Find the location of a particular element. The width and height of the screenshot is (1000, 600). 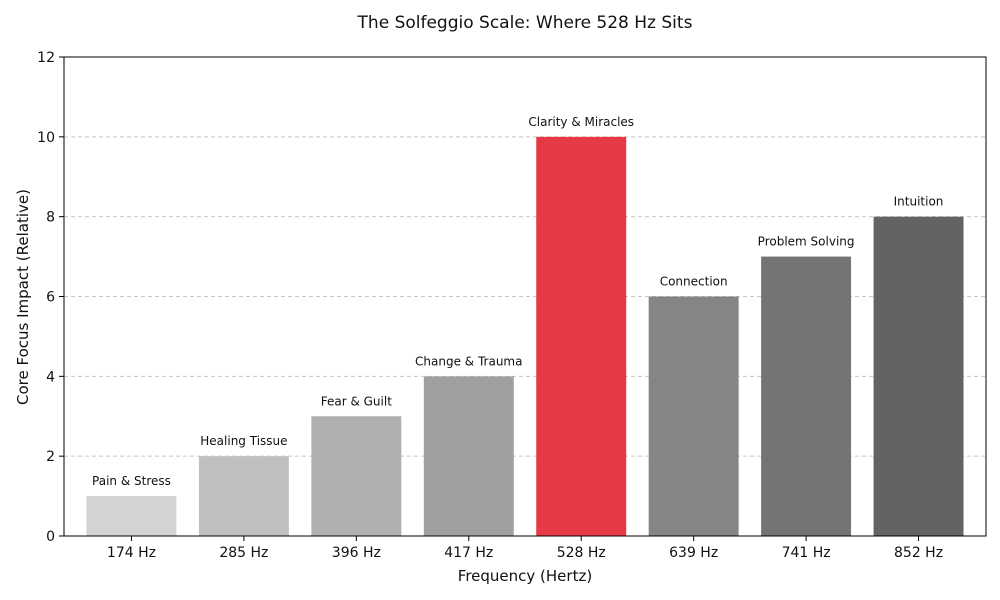

y-tick-label: 6 is located at coordinates (50, 298).